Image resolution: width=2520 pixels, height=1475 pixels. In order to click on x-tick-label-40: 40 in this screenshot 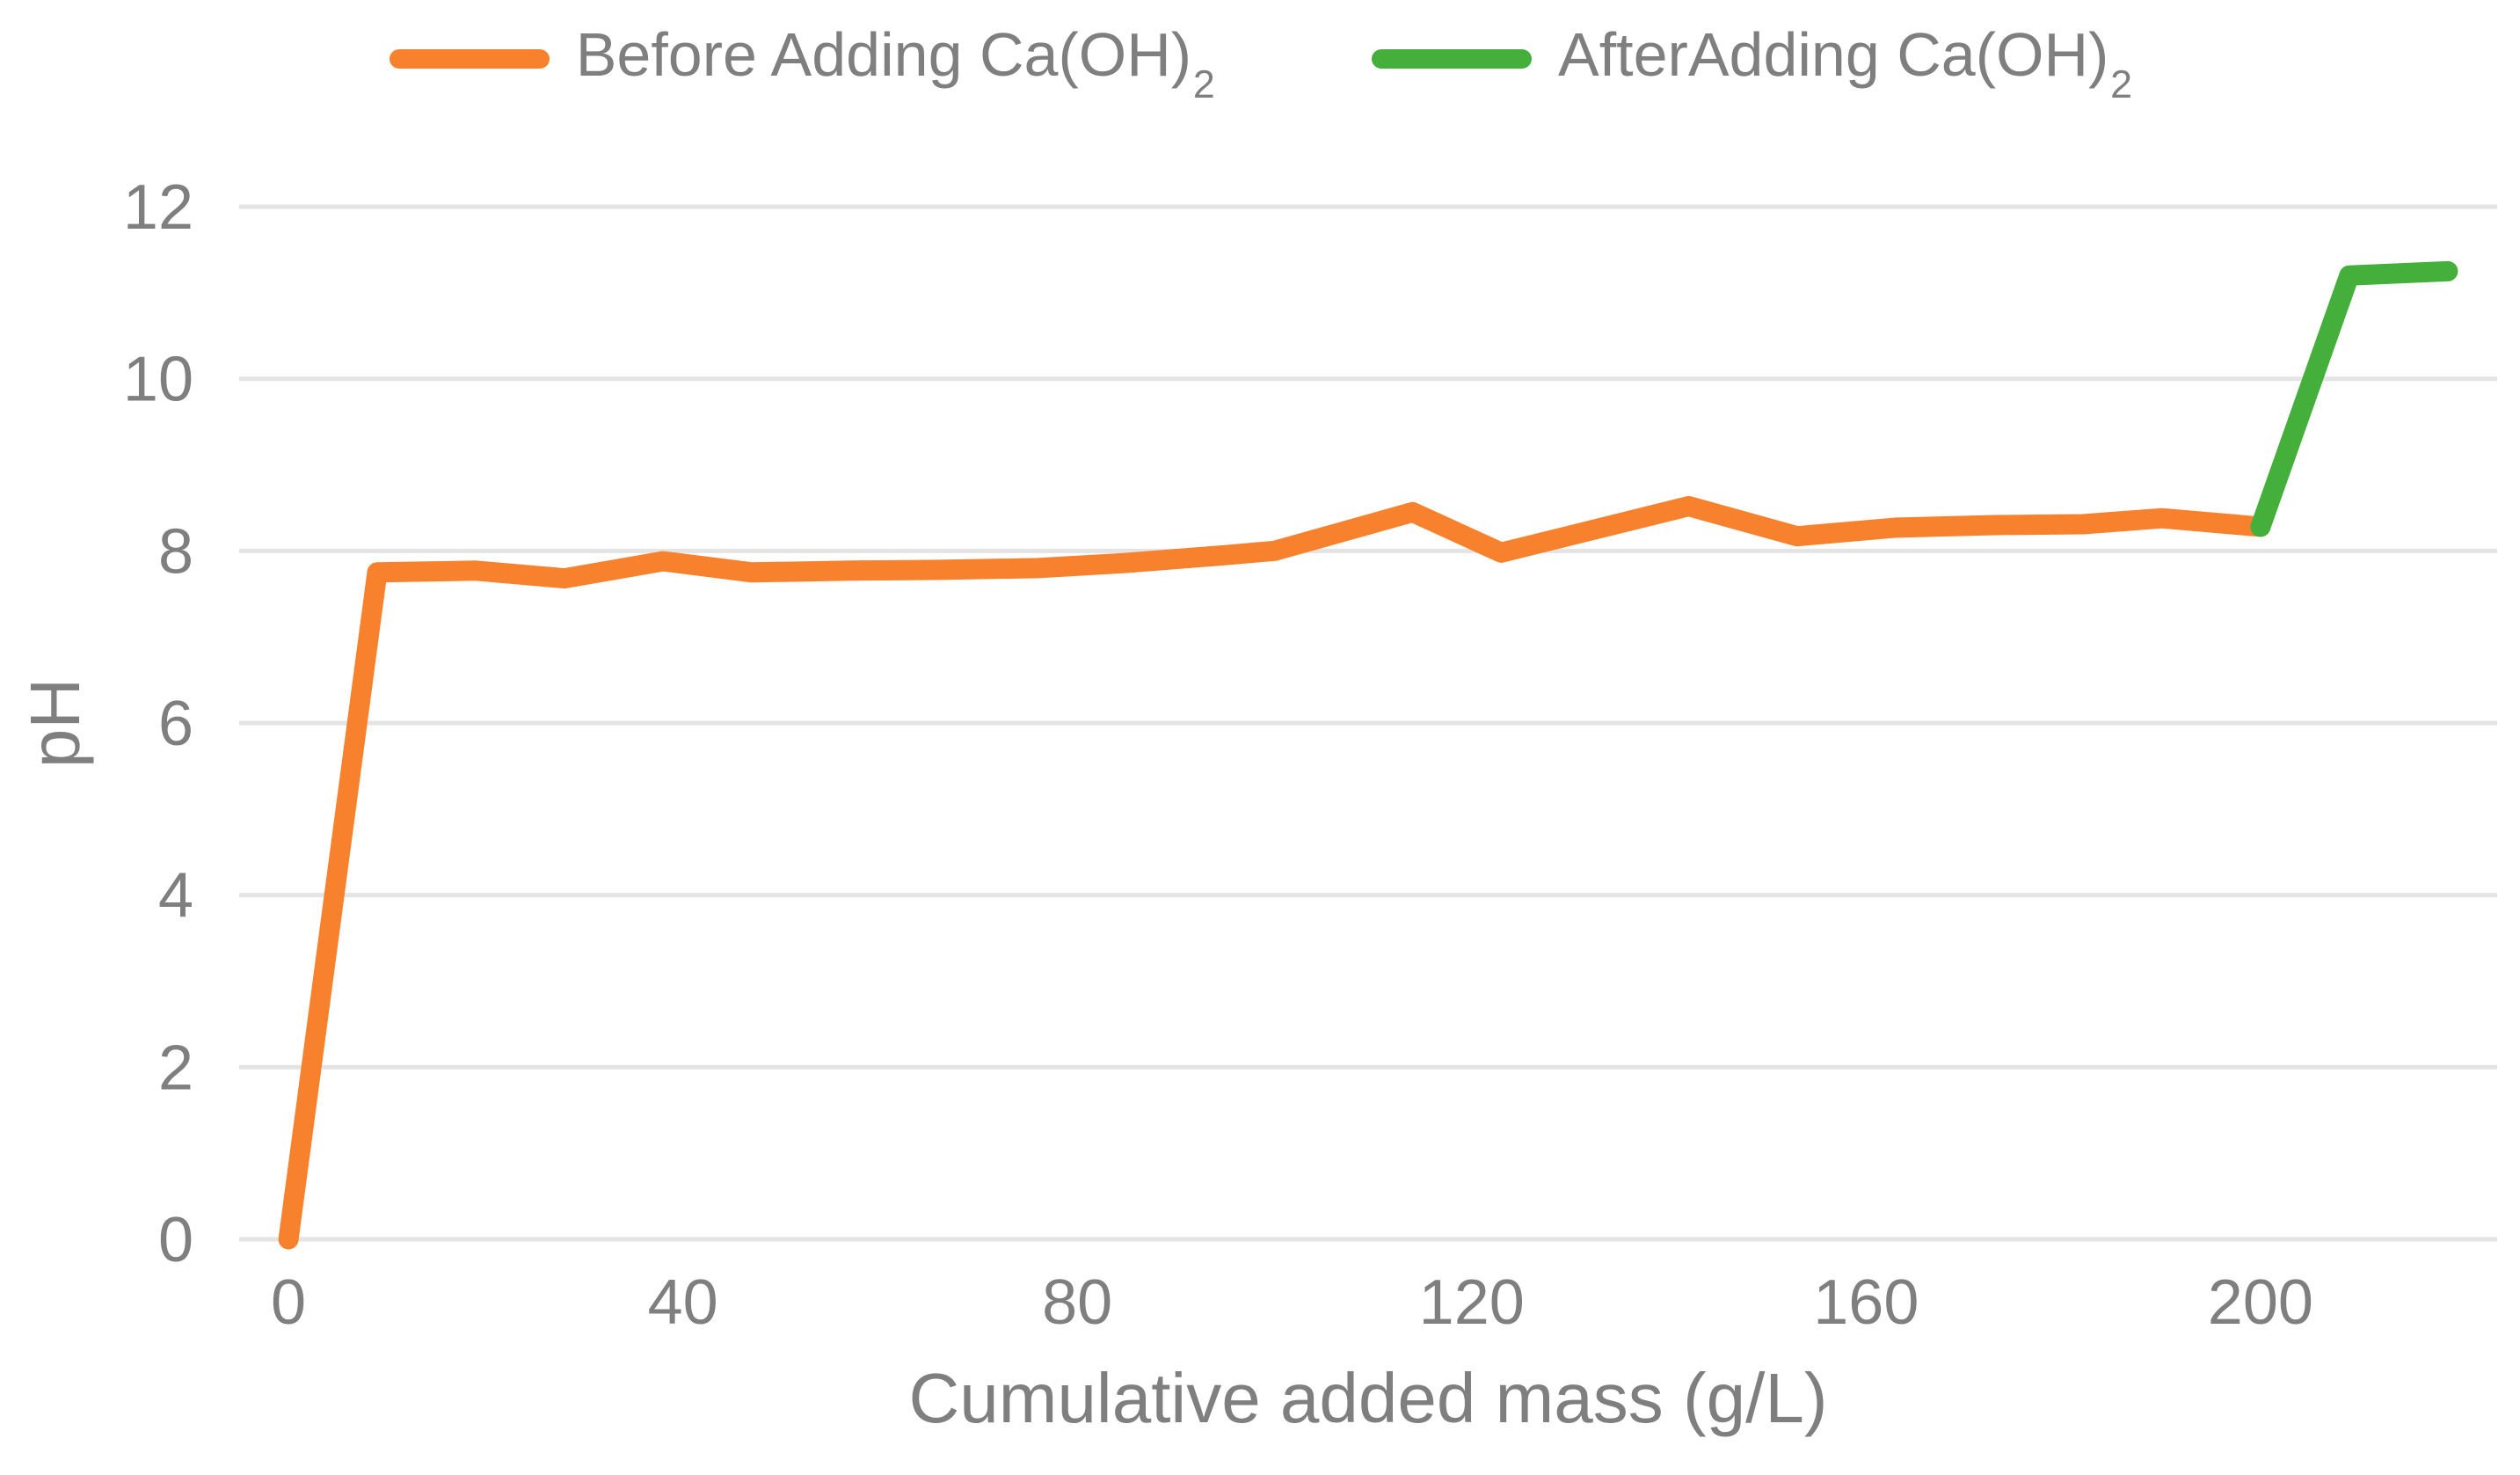, I will do `click(683, 1303)`.